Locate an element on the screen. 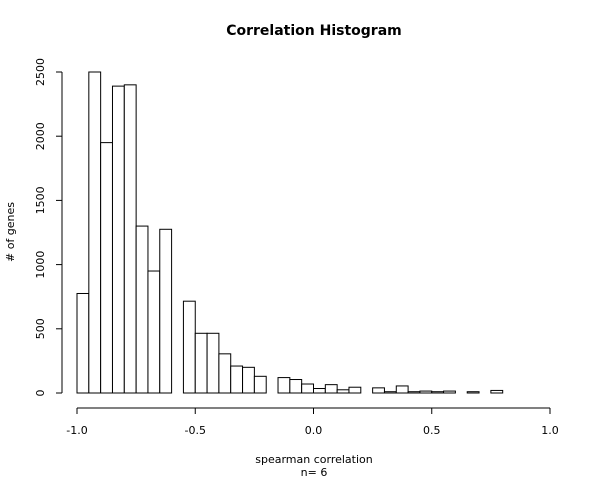 The height and width of the screenshot is (480, 600). chart-title: Correlation Histogram is located at coordinates (314, 31).